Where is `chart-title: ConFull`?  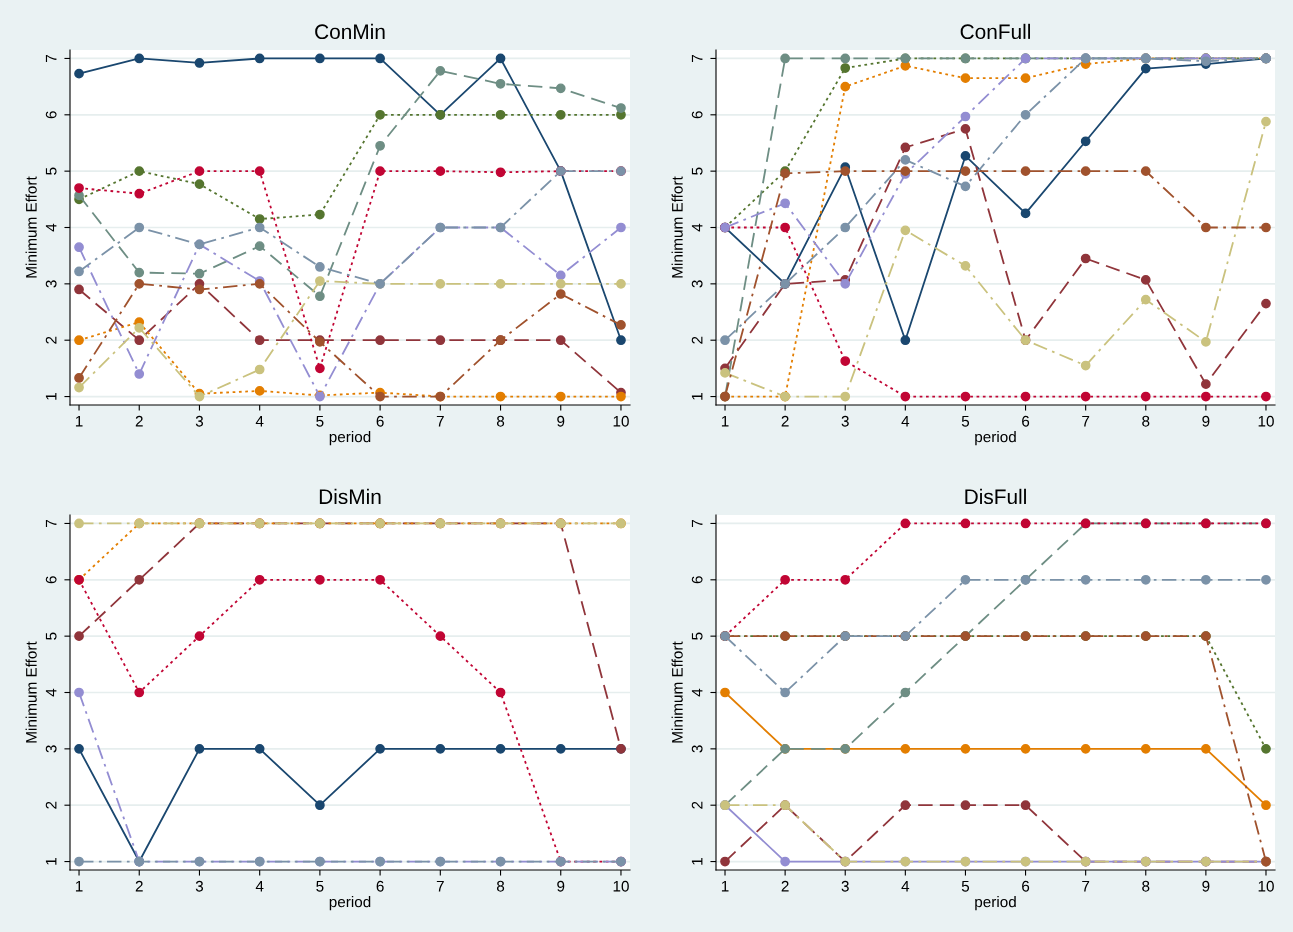
chart-title: ConFull is located at coordinates (995, 31).